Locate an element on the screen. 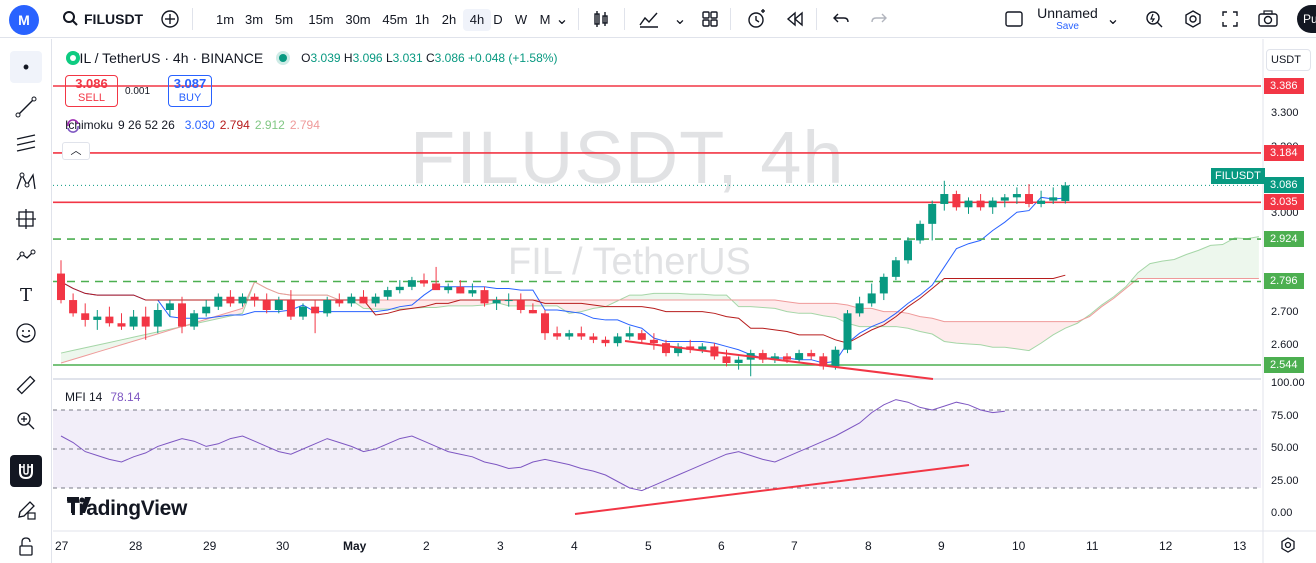  symbol-search-button: FILUSDT is located at coordinates (102, 19).